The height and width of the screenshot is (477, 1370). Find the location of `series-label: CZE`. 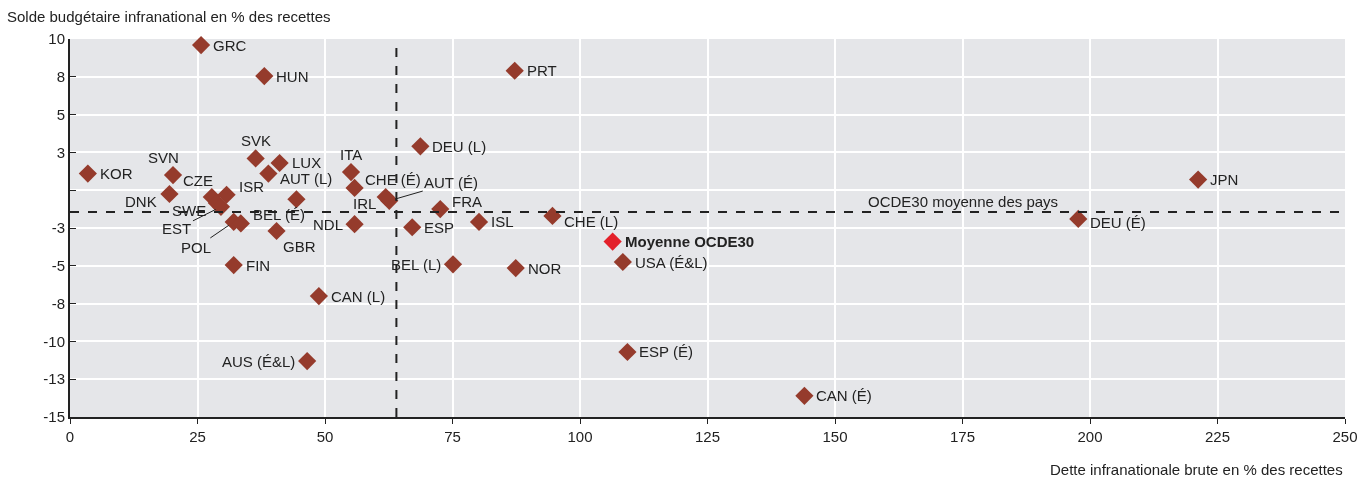

series-label: CZE is located at coordinates (198, 180).